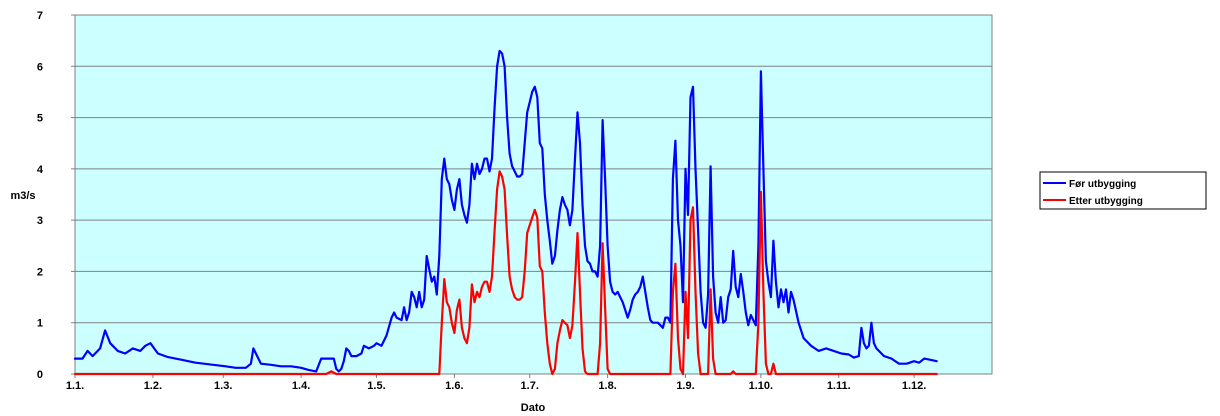 This screenshot has height=416, width=1220. Describe the element at coordinates (40, 170) in the screenshot. I see `y-tick-label: 4` at that location.